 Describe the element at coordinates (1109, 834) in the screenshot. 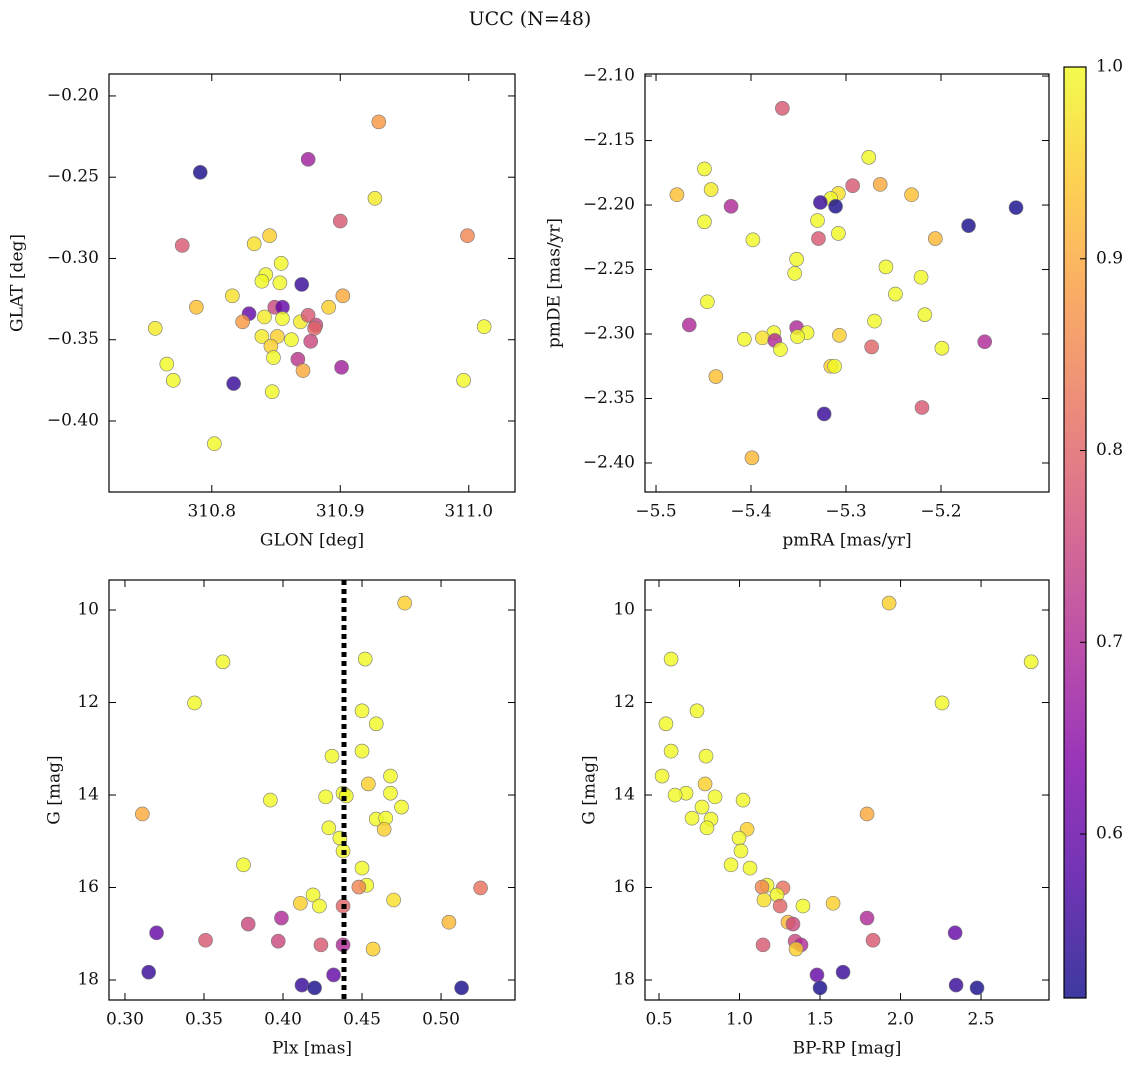

I see `colorbar-tick-label: 0.6` at that location.